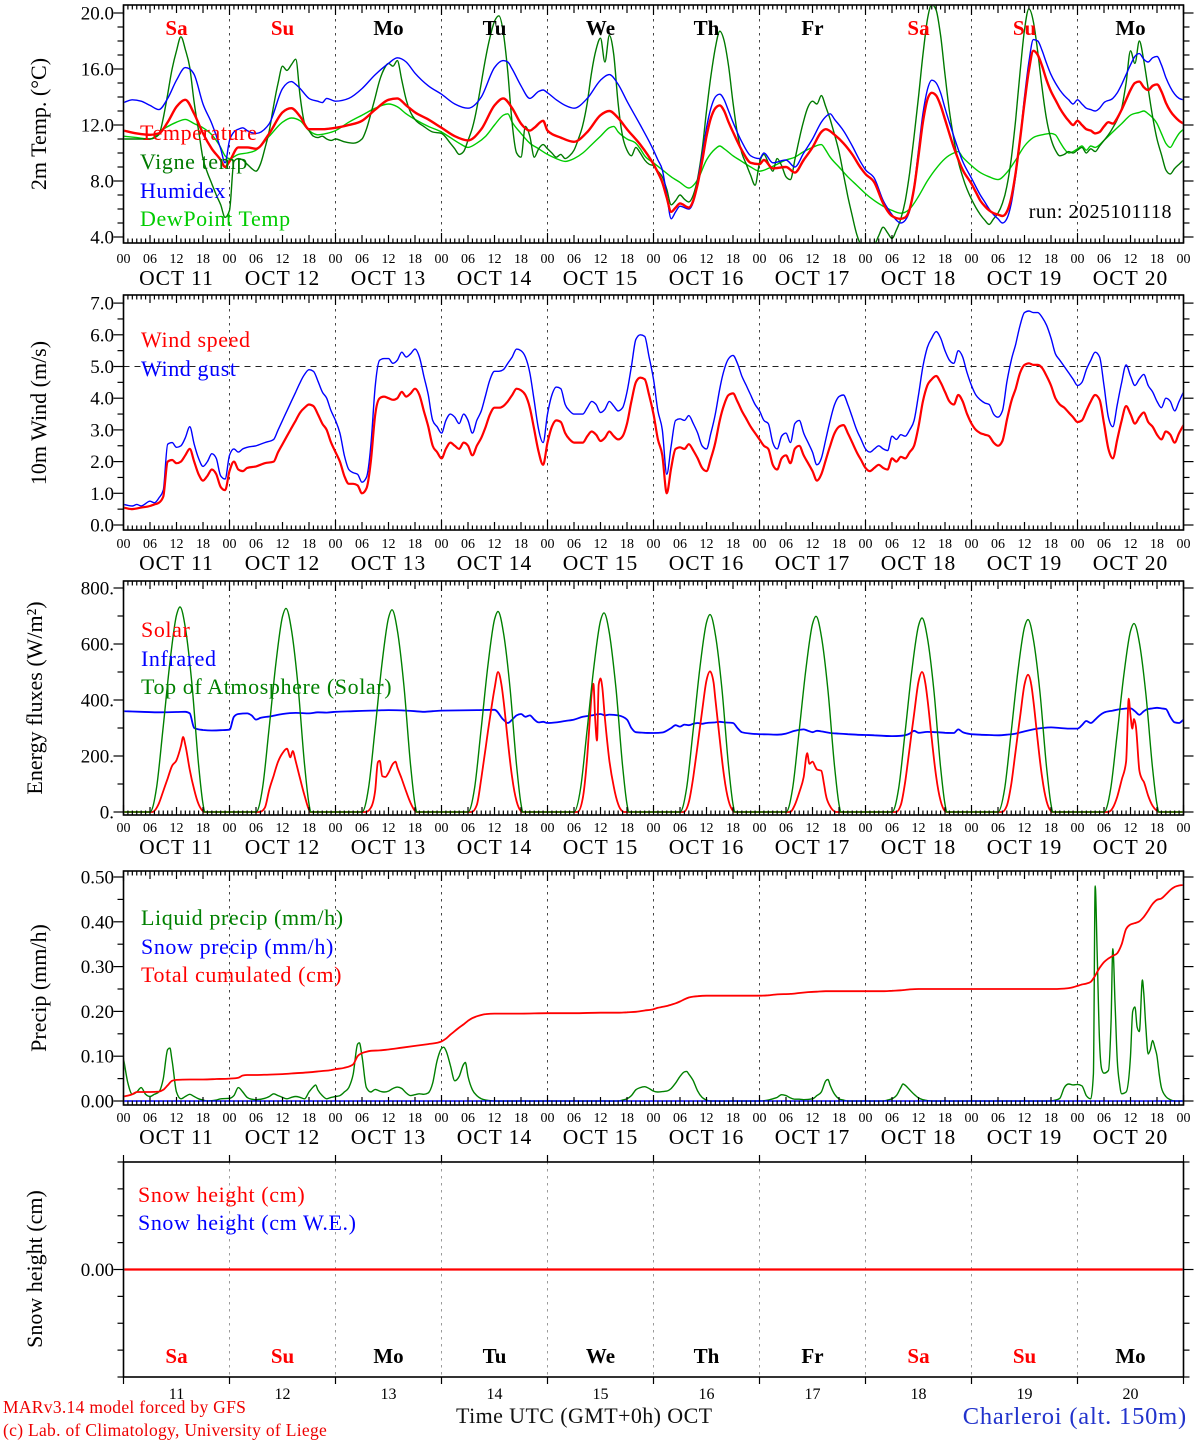 This screenshot has width=1194, height=1440. Describe the element at coordinates (1074, 1416) in the screenshot. I see `station-label: Charleroi (alt. 150m)` at that location.